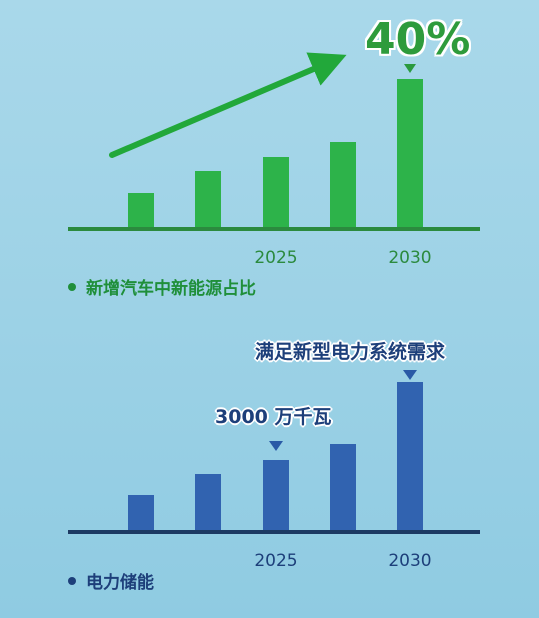 Image resolution: width=539 pixels, height=618 pixels. Describe the element at coordinates (228, 105) in the screenshot. I see `growth-arrow` at that location.